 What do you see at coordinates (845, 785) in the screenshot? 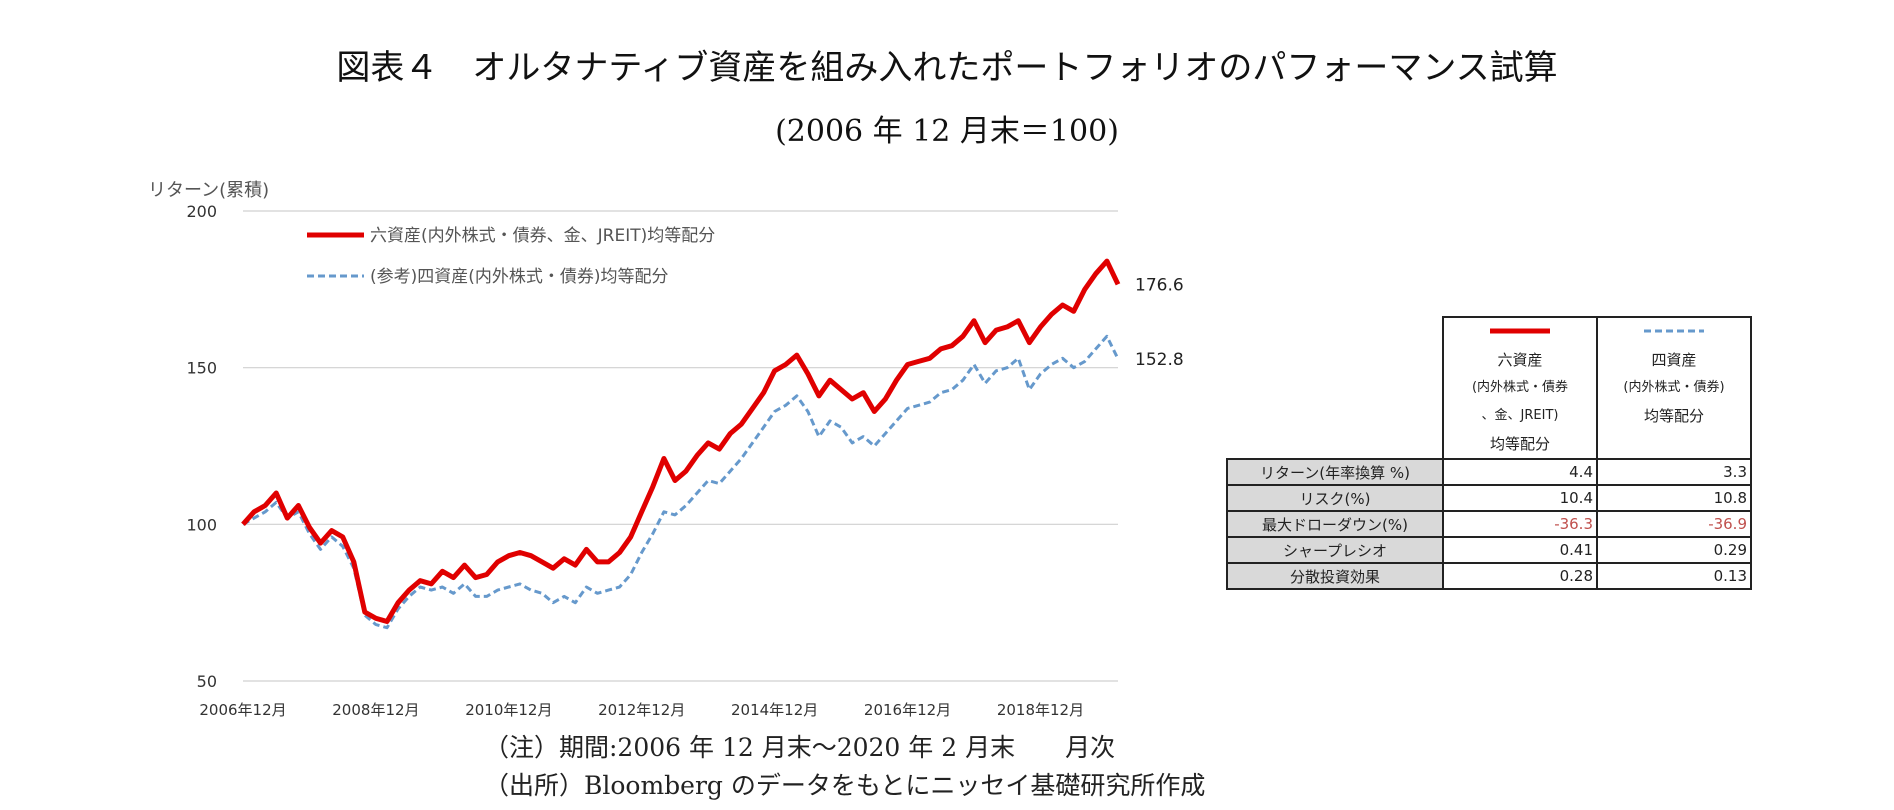
I see `footnote-source: （出所）Bloomberg のデータをもとにニッセイ基礎研究所作成` at bounding box center [845, 785].